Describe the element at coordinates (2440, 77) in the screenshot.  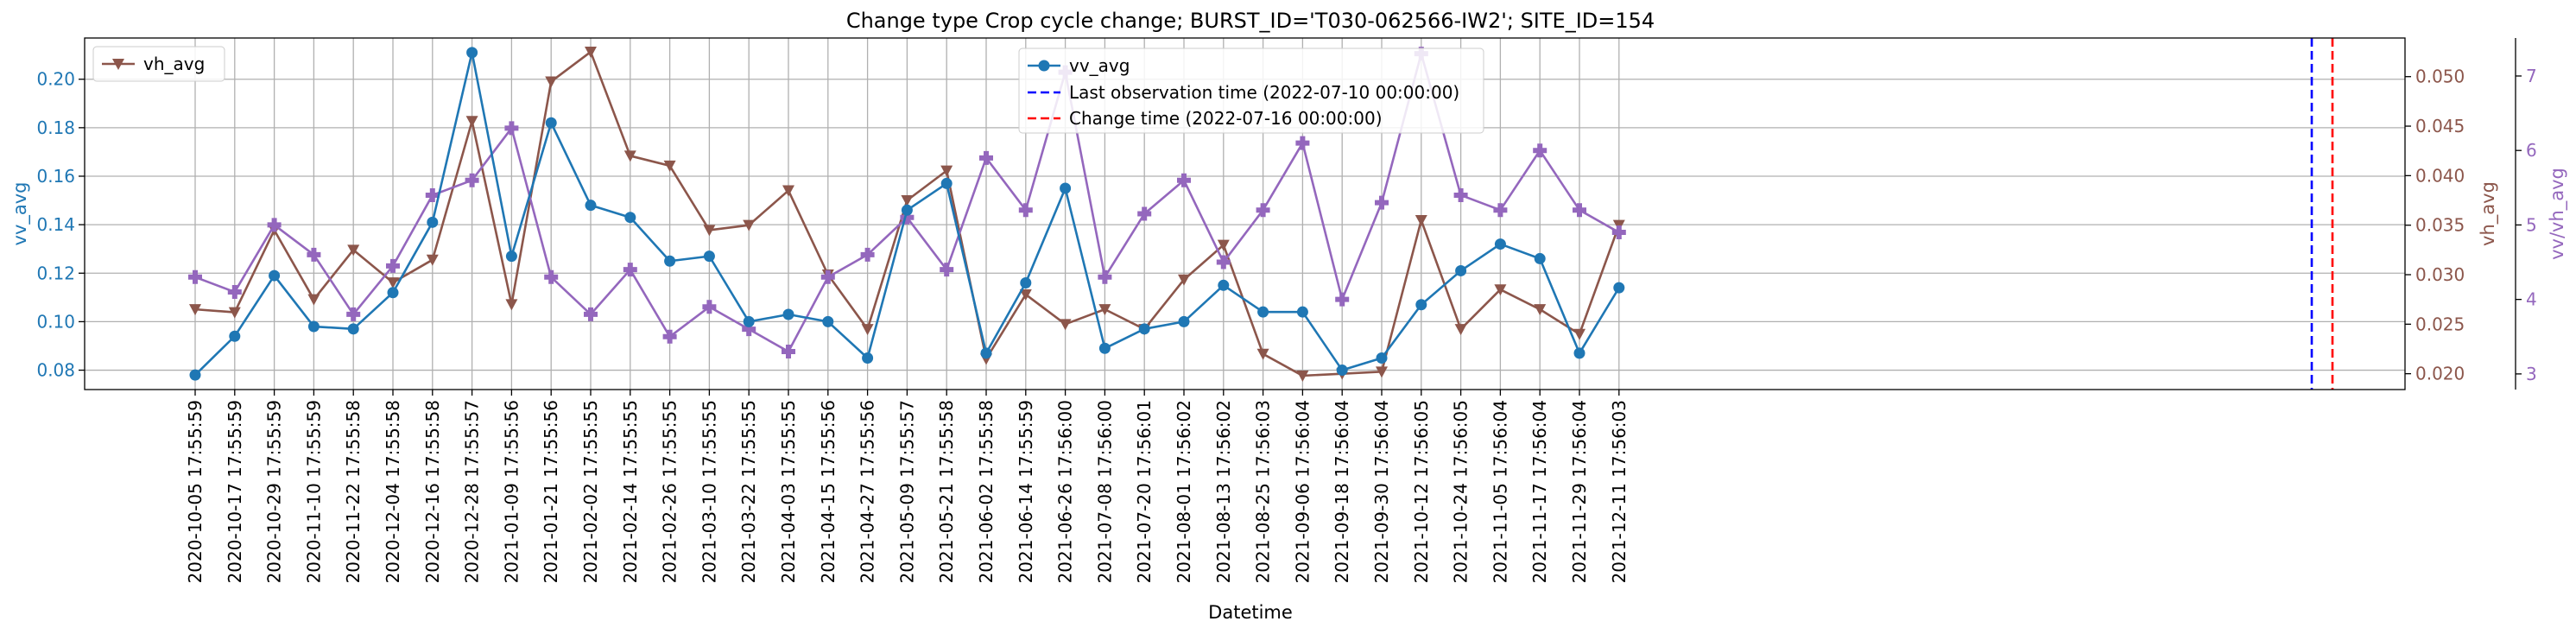
I see `y-tick-label-right1: 0.050` at that location.